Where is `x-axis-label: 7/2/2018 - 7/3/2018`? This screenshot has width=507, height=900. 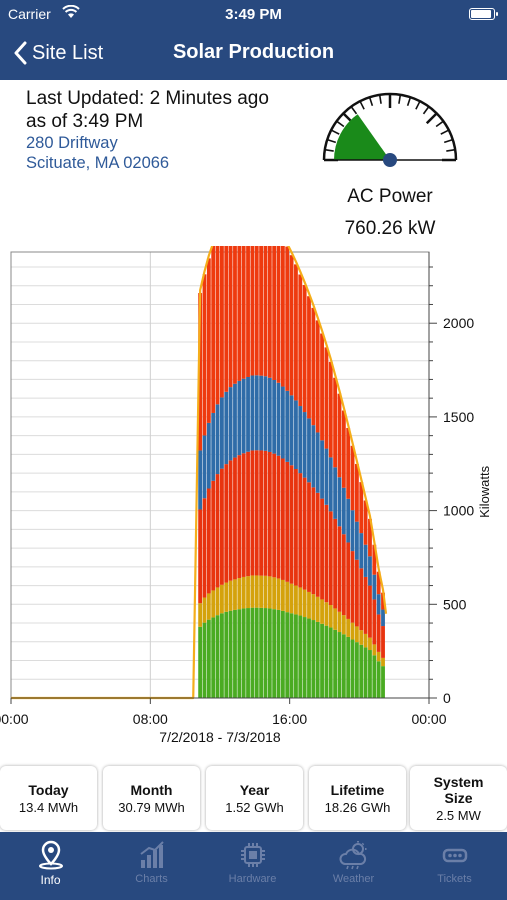 x-axis-label: 7/2/2018 - 7/3/2018 is located at coordinates (220, 737).